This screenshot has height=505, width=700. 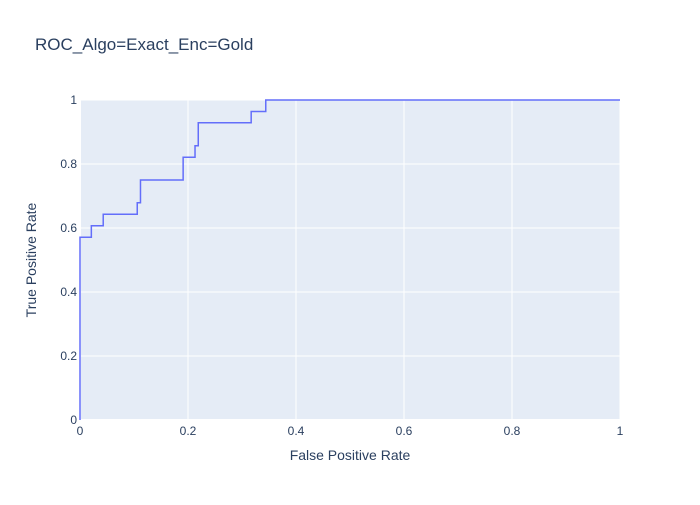 I want to click on chart-title: ROC_Algo=Exact_Enc=Gold, so click(x=144, y=44).